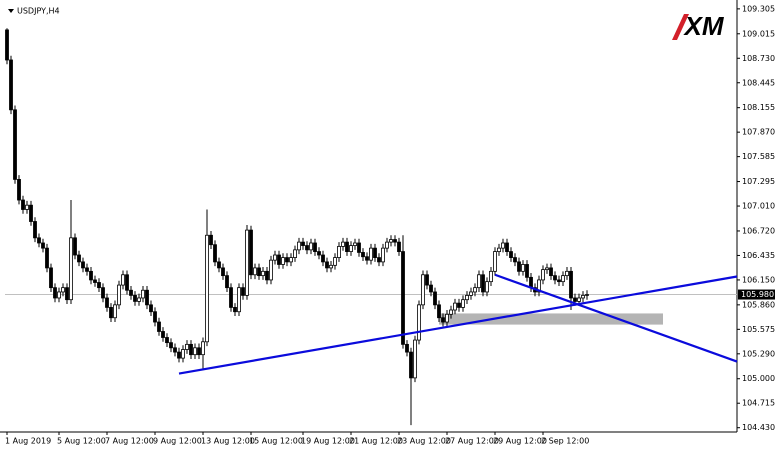  What do you see at coordinates (616, 318) in the screenshot?
I see `trendline` at bounding box center [616, 318].